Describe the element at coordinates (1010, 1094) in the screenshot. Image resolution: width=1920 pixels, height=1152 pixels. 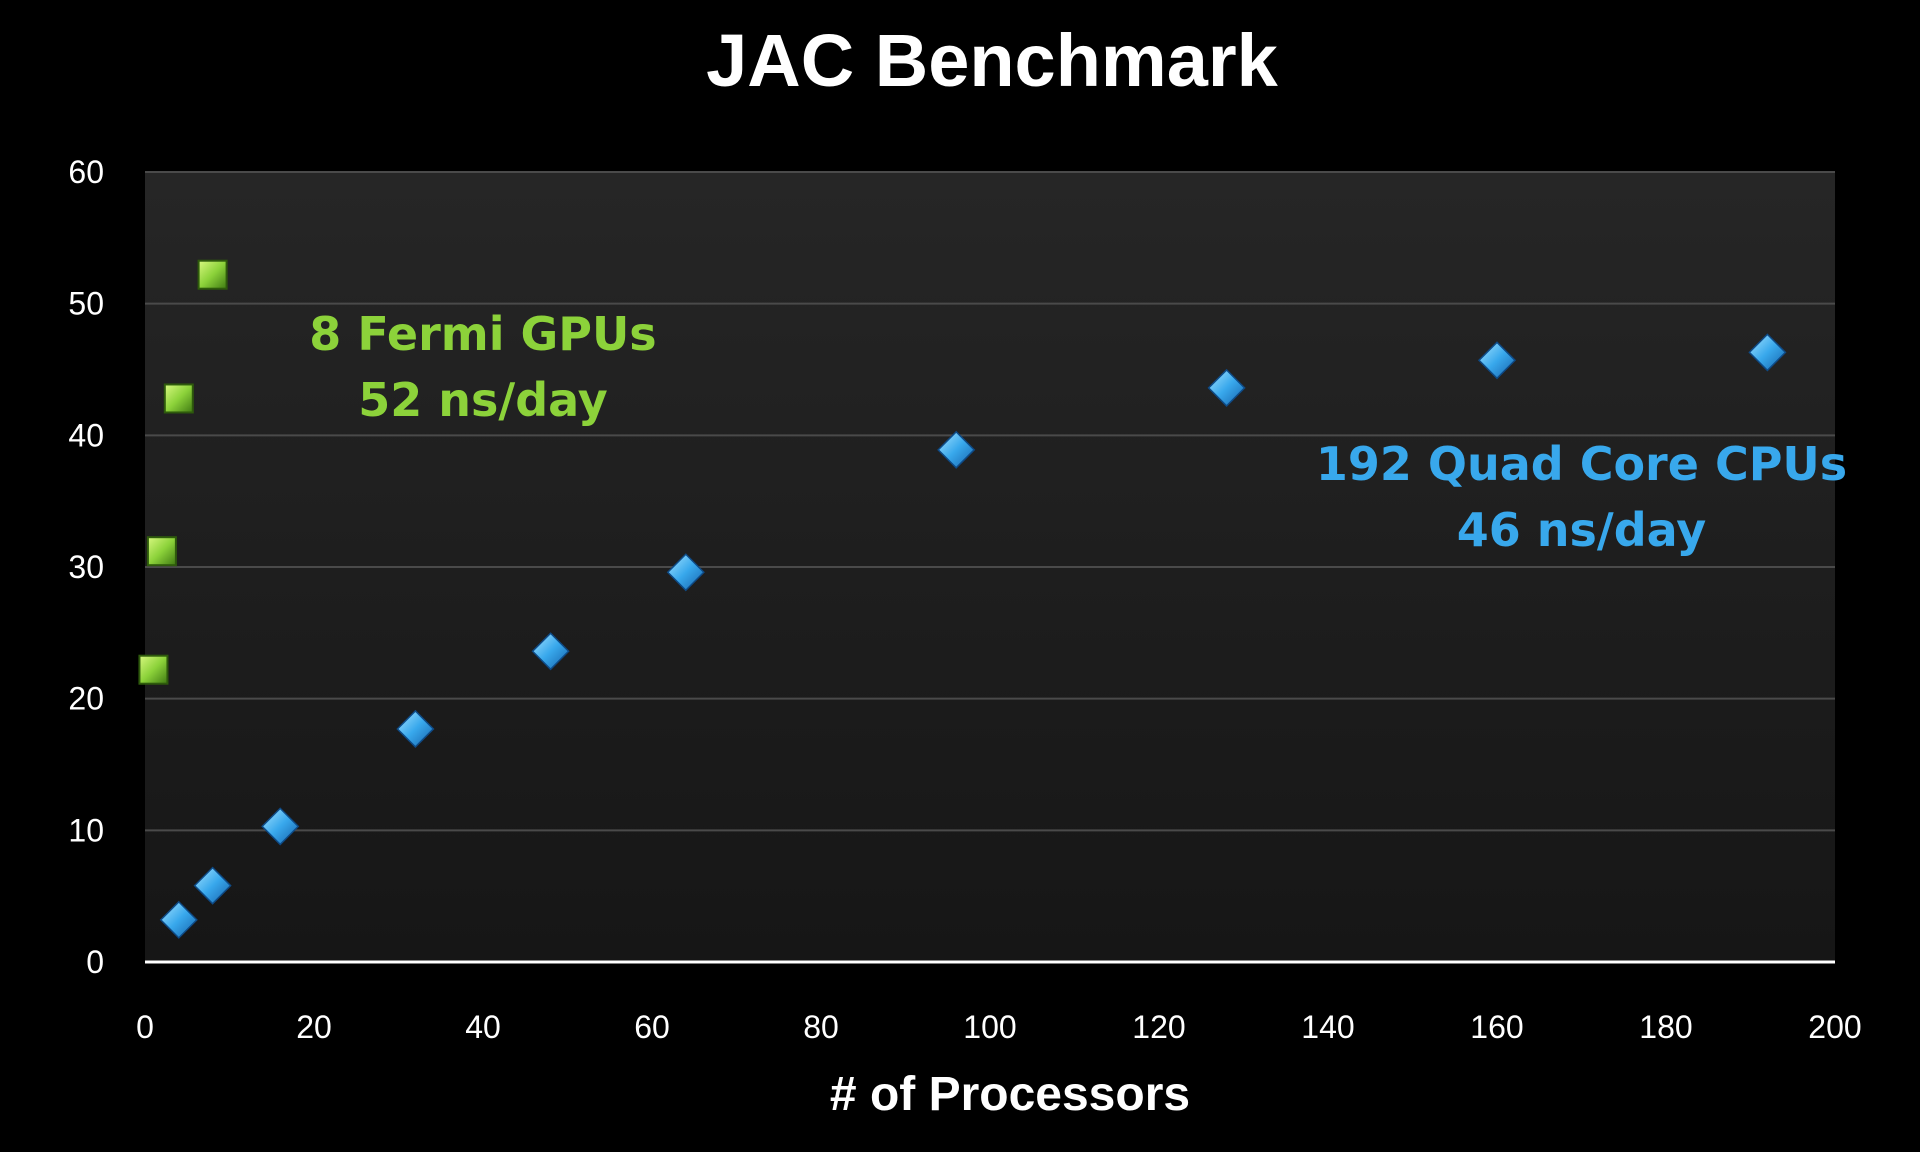
I see `x-axis-label: # of Processors` at that location.